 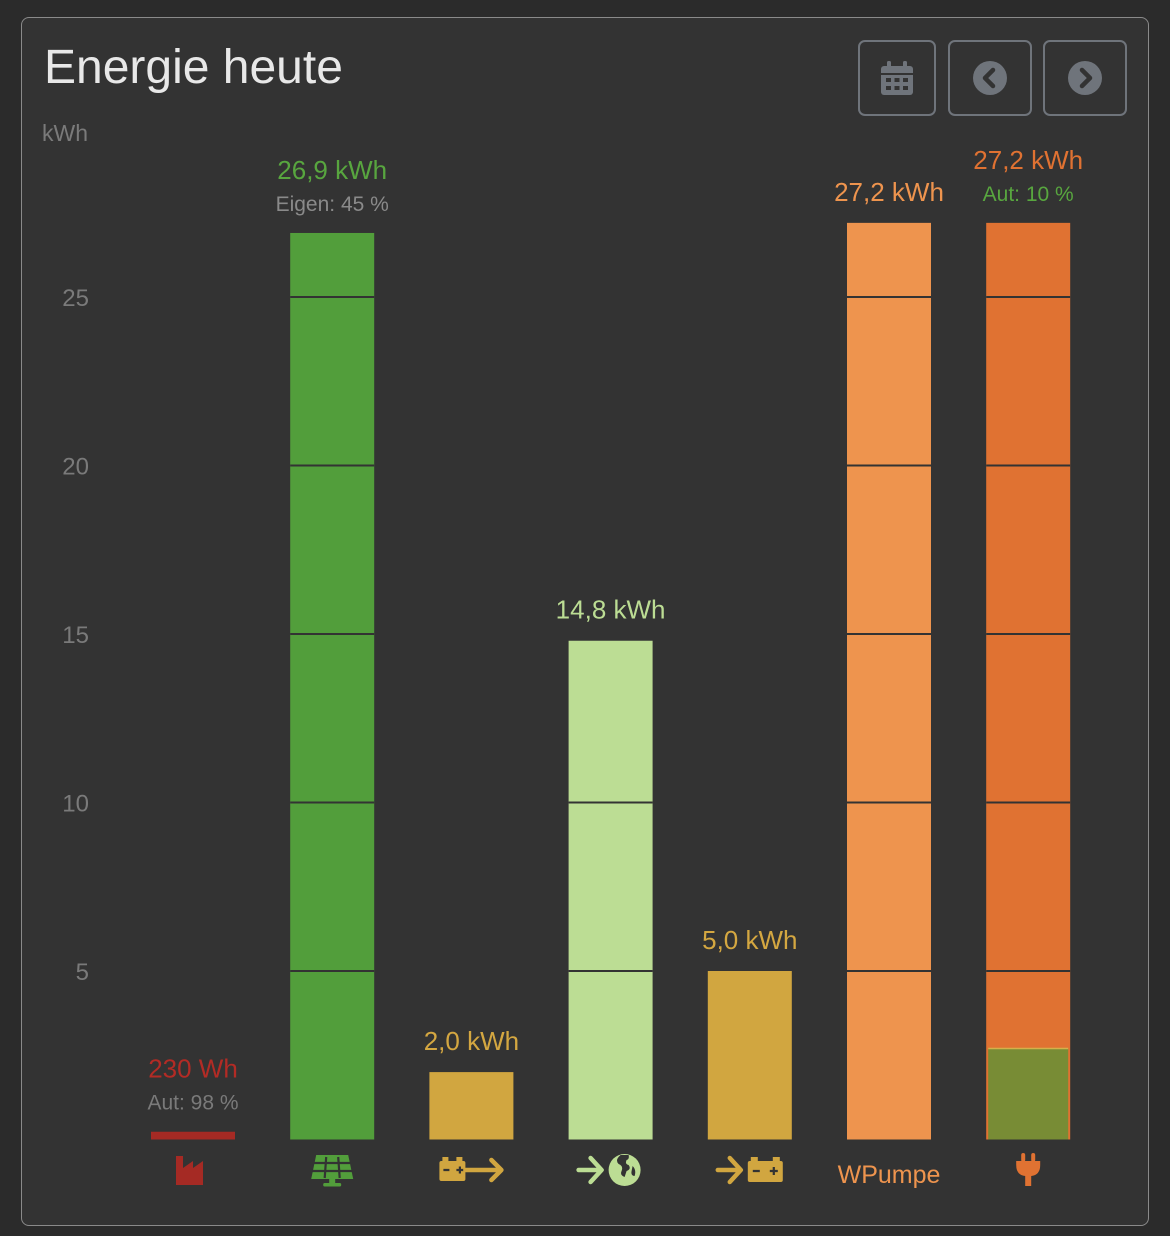 I want to click on bar-group-heat-pump: 27,2 kWh WPumpe, so click(x=889, y=683).